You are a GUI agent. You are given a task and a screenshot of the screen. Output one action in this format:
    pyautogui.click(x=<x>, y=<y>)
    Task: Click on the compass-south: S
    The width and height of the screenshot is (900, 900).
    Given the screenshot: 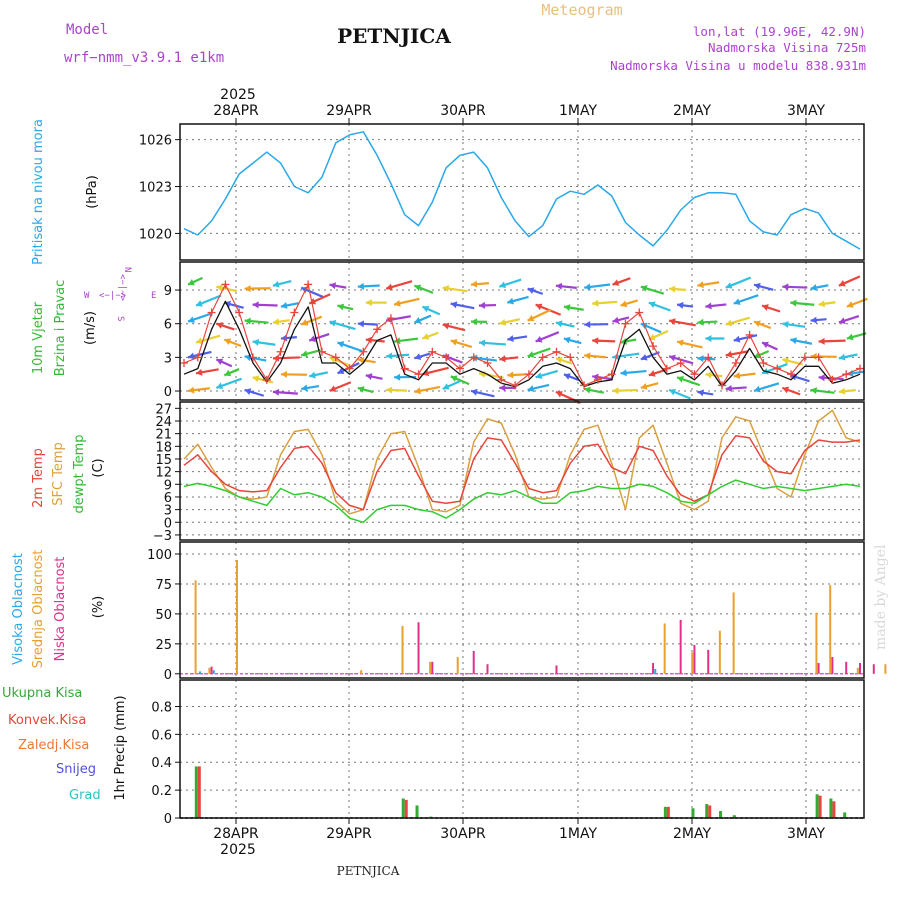 What is the action you would take?
    pyautogui.click(x=120, y=318)
    